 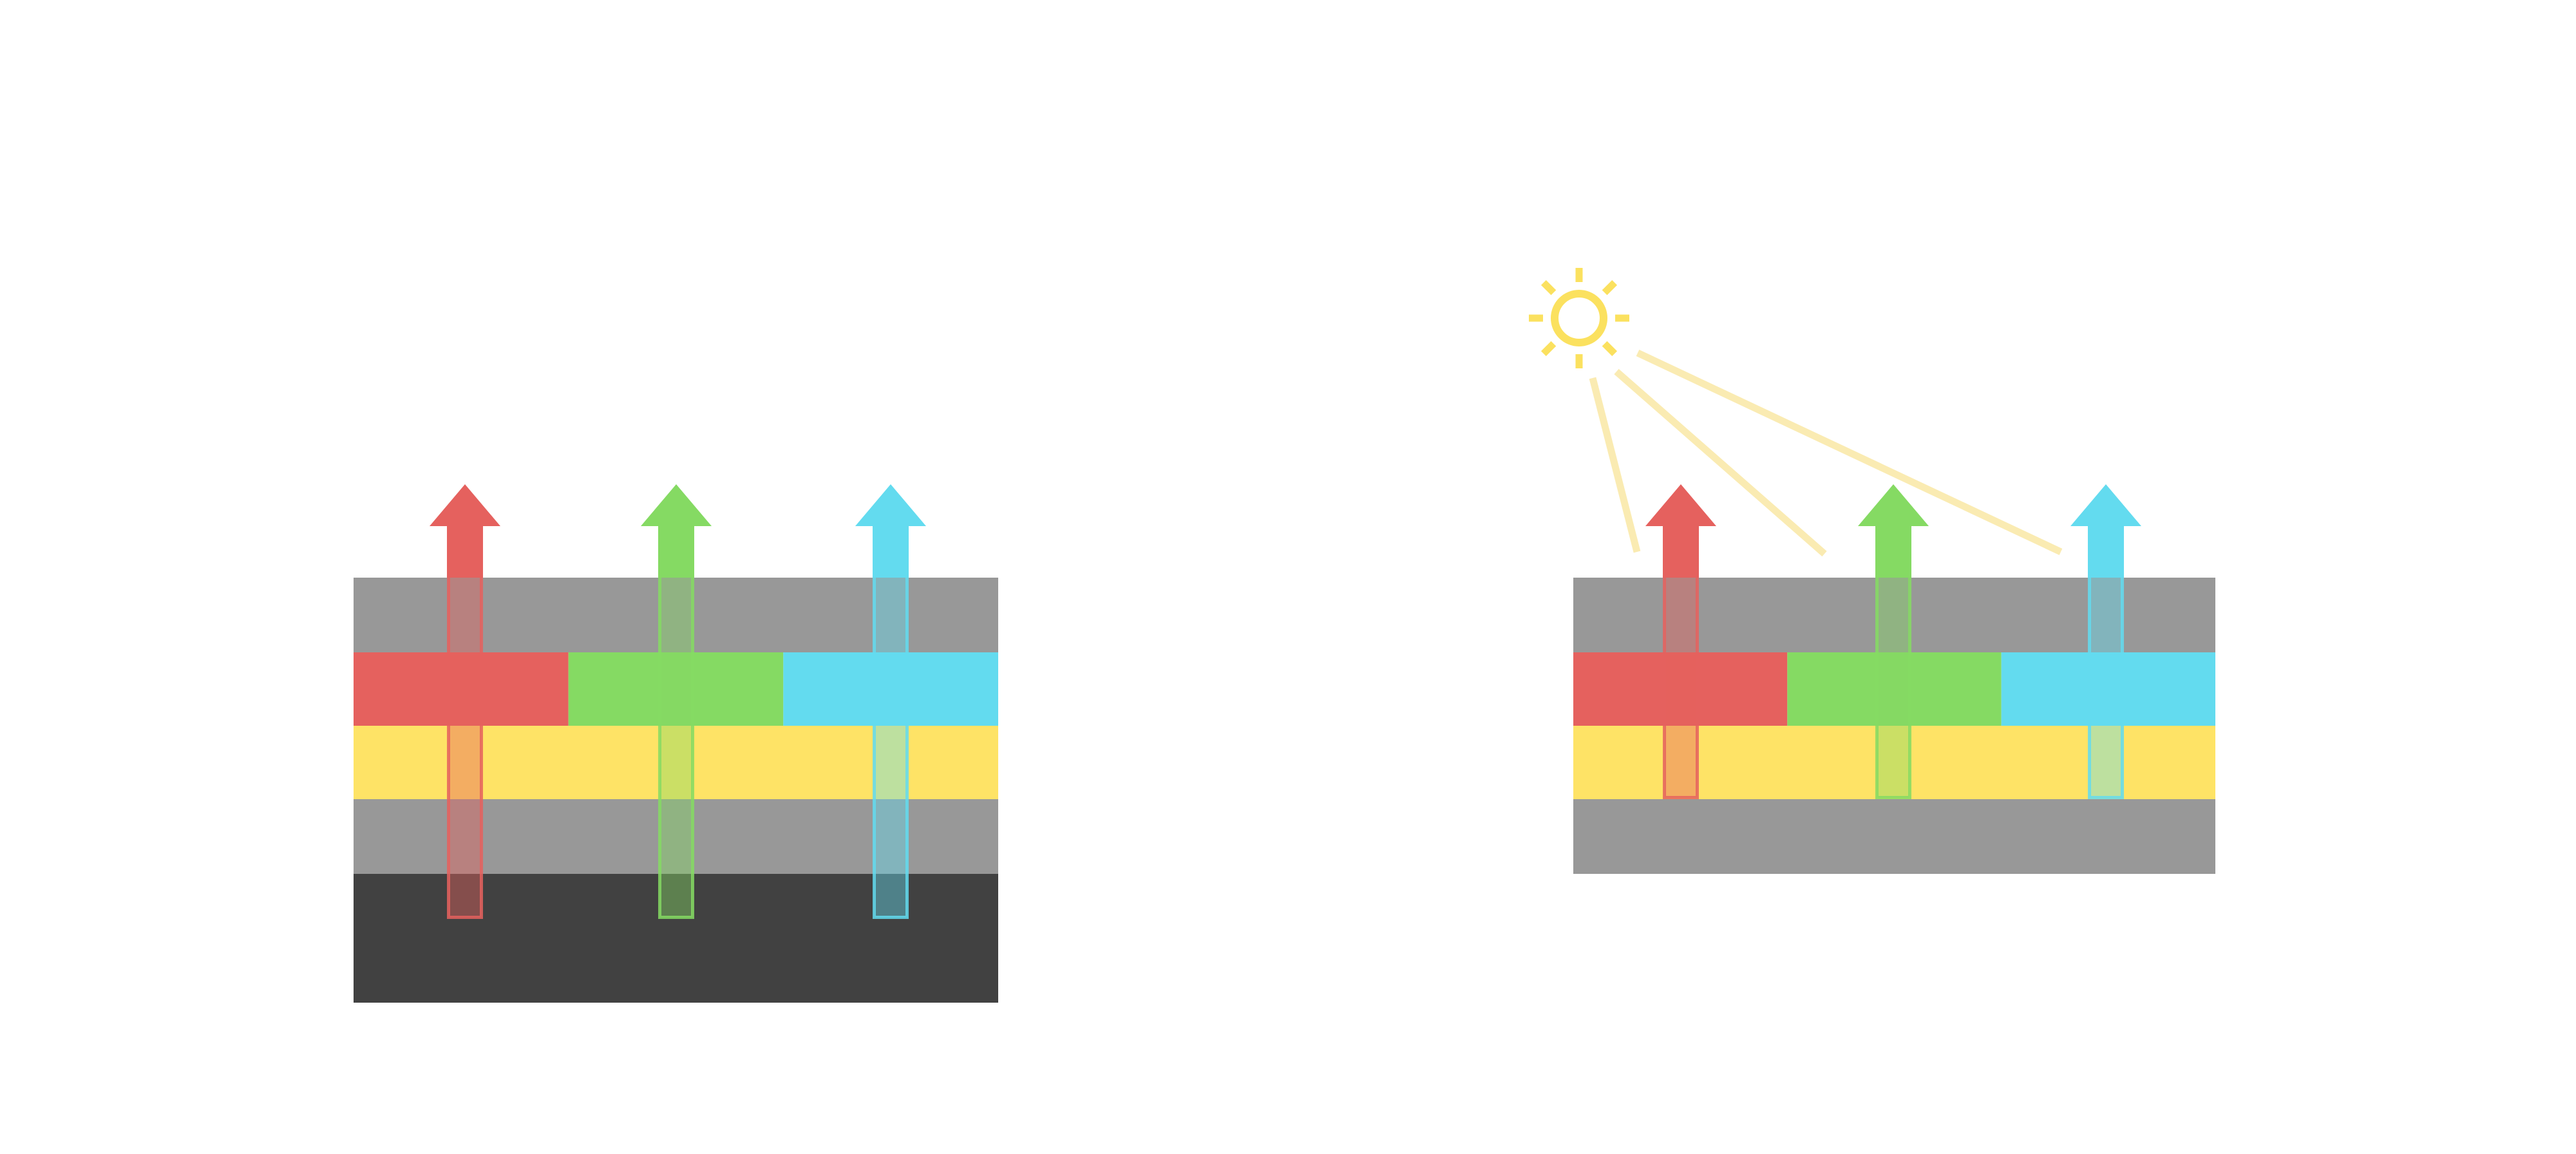 I want to click on sun-icon, so click(x=1579, y=318).